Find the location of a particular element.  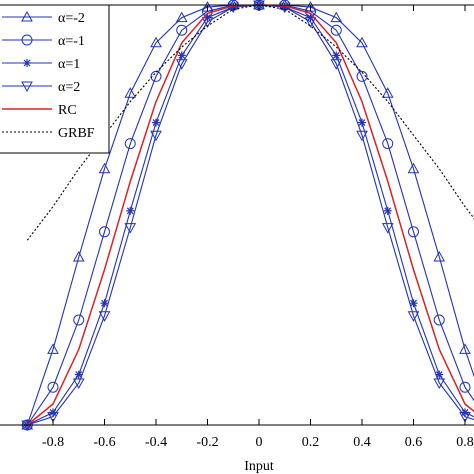

legend-box is located at coordinates (55, 79).